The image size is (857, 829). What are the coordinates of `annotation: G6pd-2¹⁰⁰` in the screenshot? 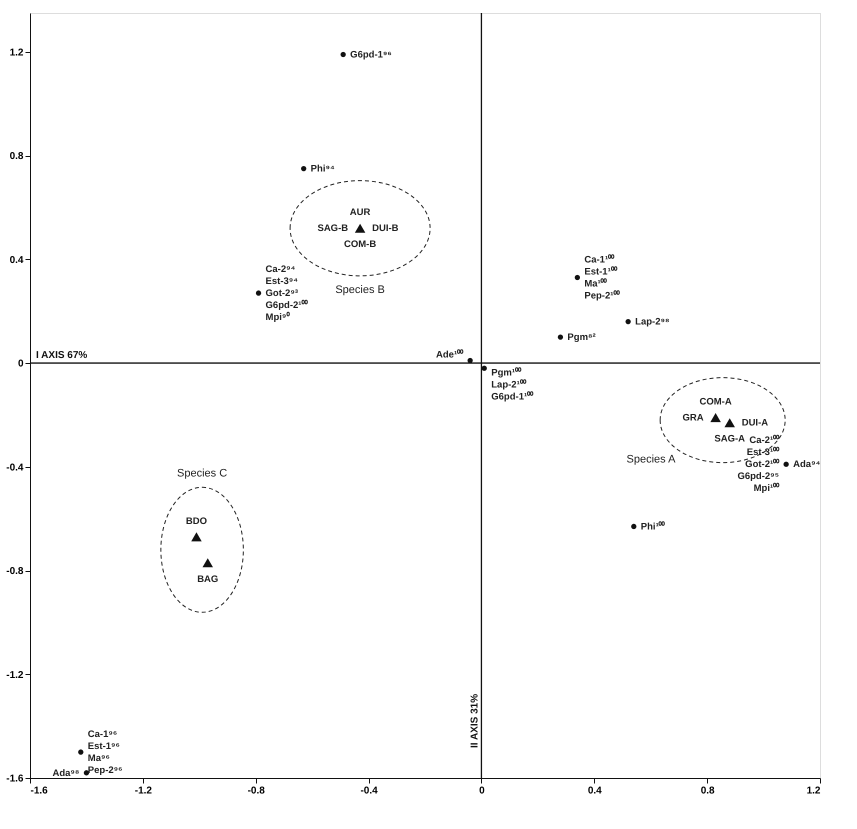 It's located at (287, 305).